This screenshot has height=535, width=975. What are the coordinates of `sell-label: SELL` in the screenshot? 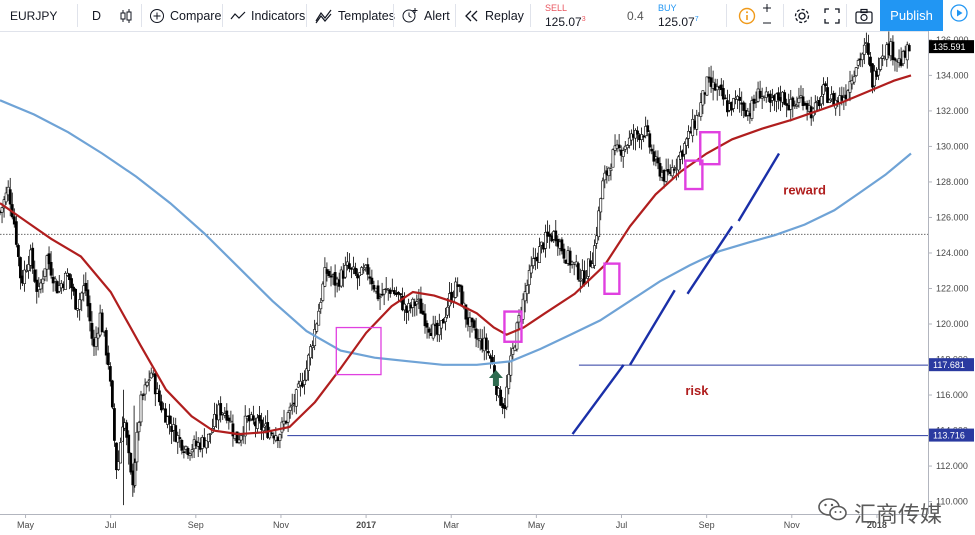 It's located at (556, 8).